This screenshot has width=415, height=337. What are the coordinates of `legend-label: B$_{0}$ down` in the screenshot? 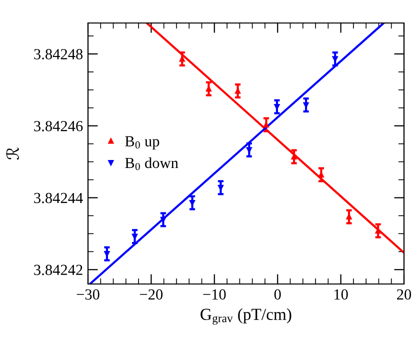 It's located at (151, 163).